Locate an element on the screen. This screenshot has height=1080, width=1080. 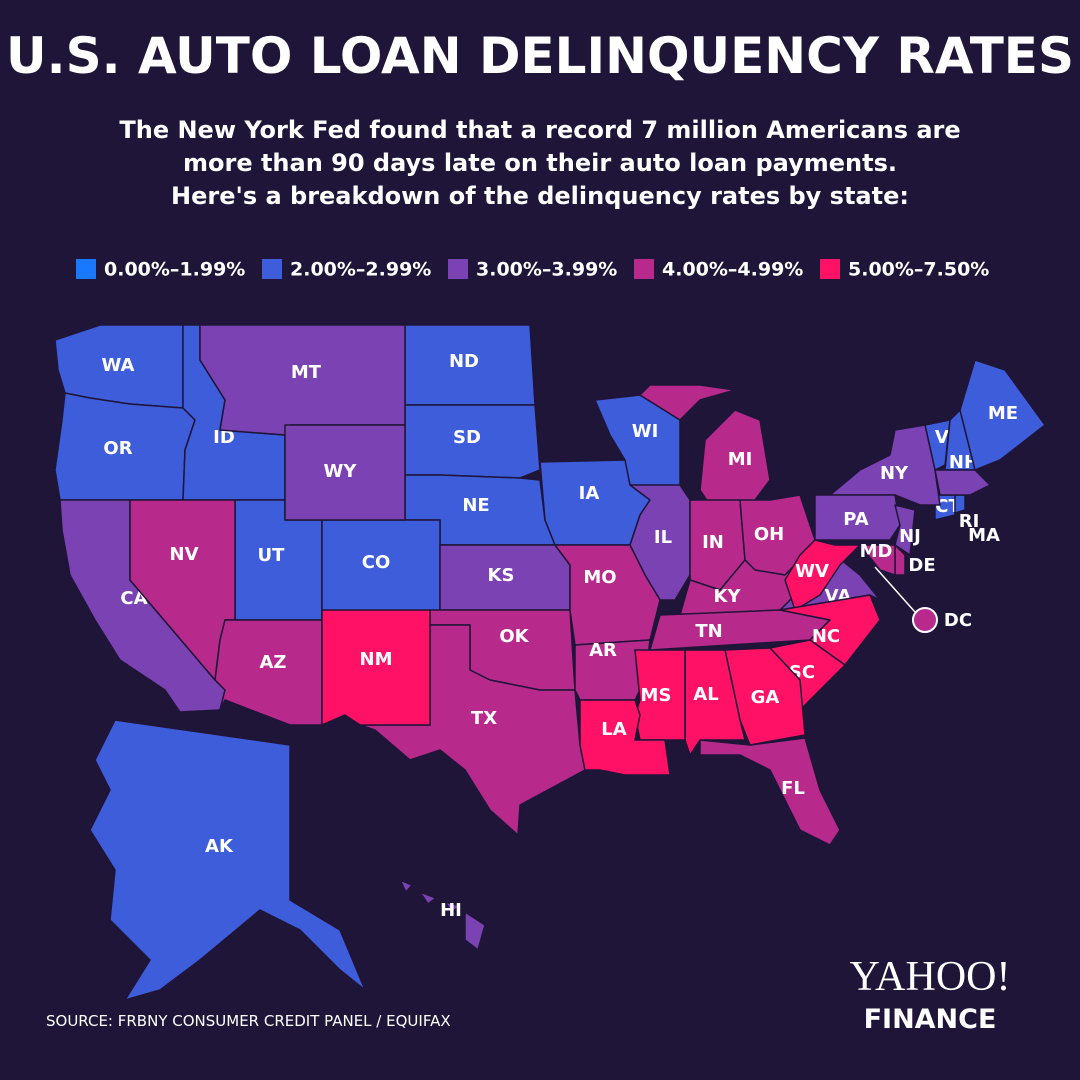
state: IN is located at coordinates (717, 545).